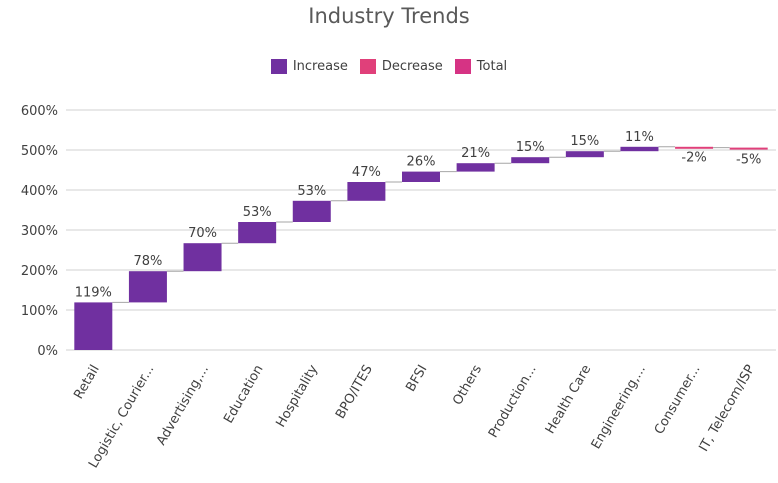  Describe the element at coordinates (467, 385) in the screenshot. I see `category-label: Others` at that location.